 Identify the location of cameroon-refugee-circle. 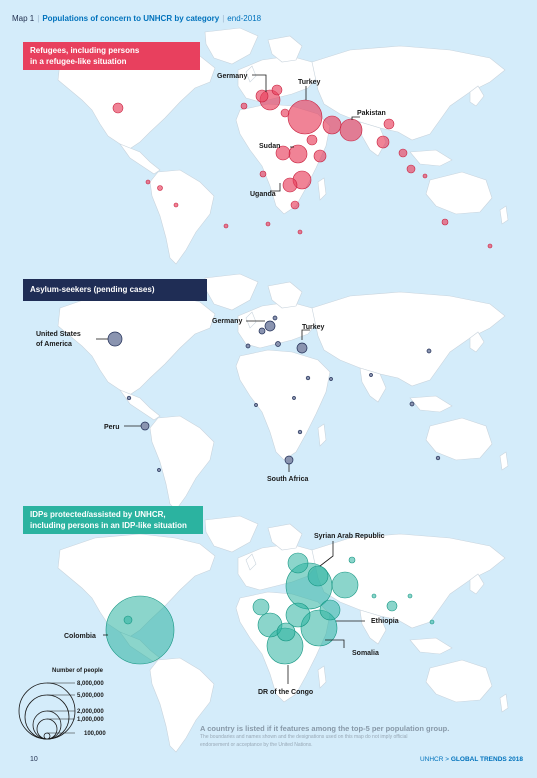
(263, 174).